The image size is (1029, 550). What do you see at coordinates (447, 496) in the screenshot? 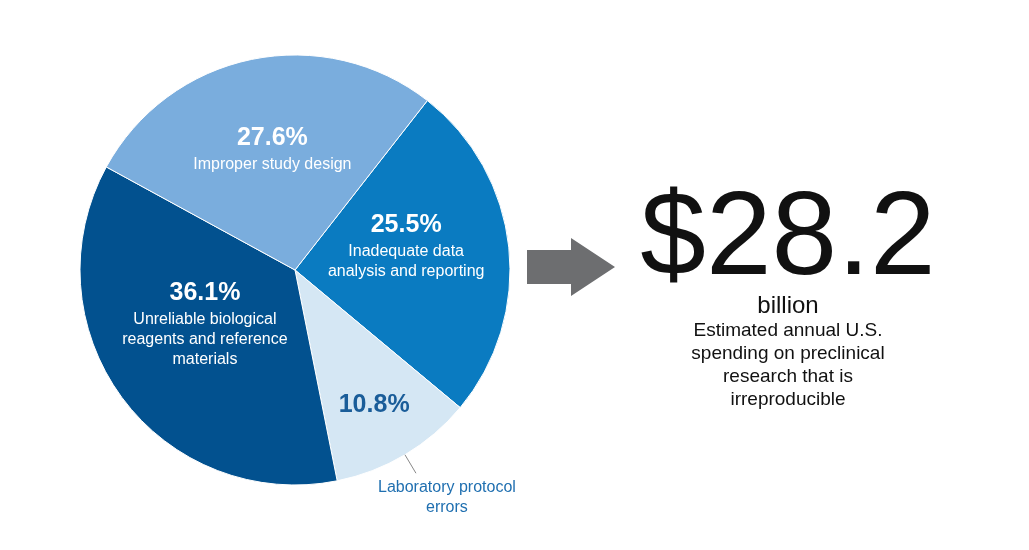
I see `slice-label: Laboratory protocol errors` at bounding box center [447, 496].